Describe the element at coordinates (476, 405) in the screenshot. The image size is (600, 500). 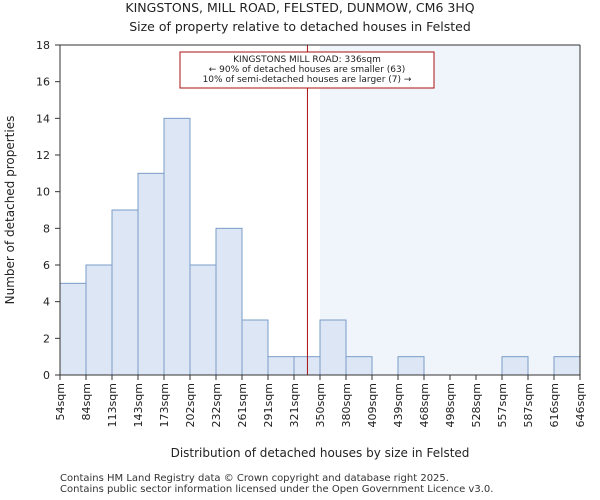
I see `x-tick-label-528sqm: 528sqm` at that location.